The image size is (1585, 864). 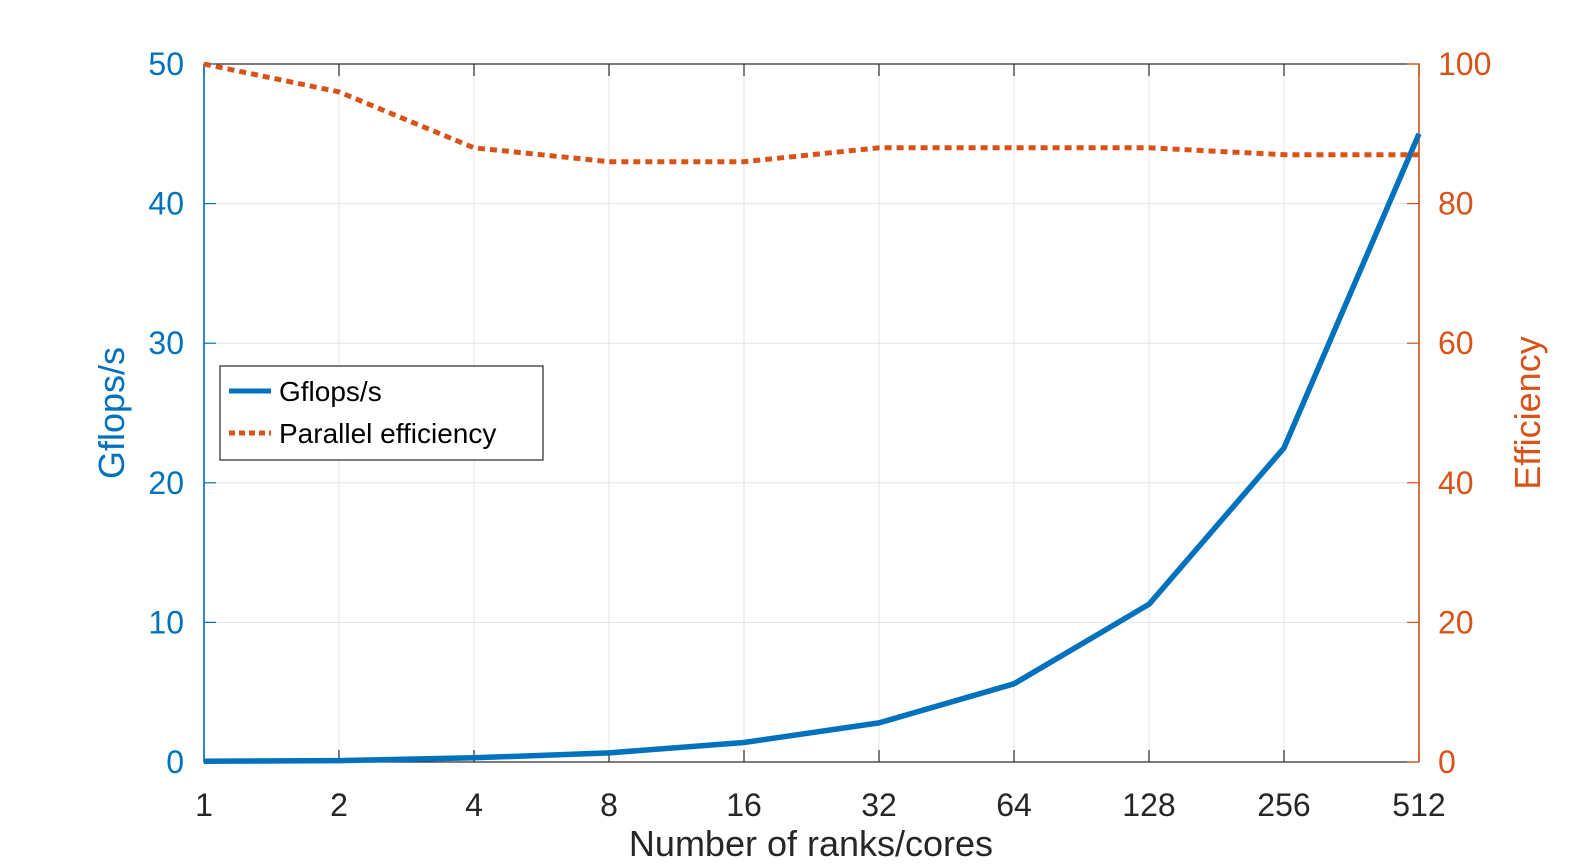 What do you see at coordinates (1456, 622) in the screenshot?
I see `y-right-tick-label: 20` at bounding box center [1456, 622].